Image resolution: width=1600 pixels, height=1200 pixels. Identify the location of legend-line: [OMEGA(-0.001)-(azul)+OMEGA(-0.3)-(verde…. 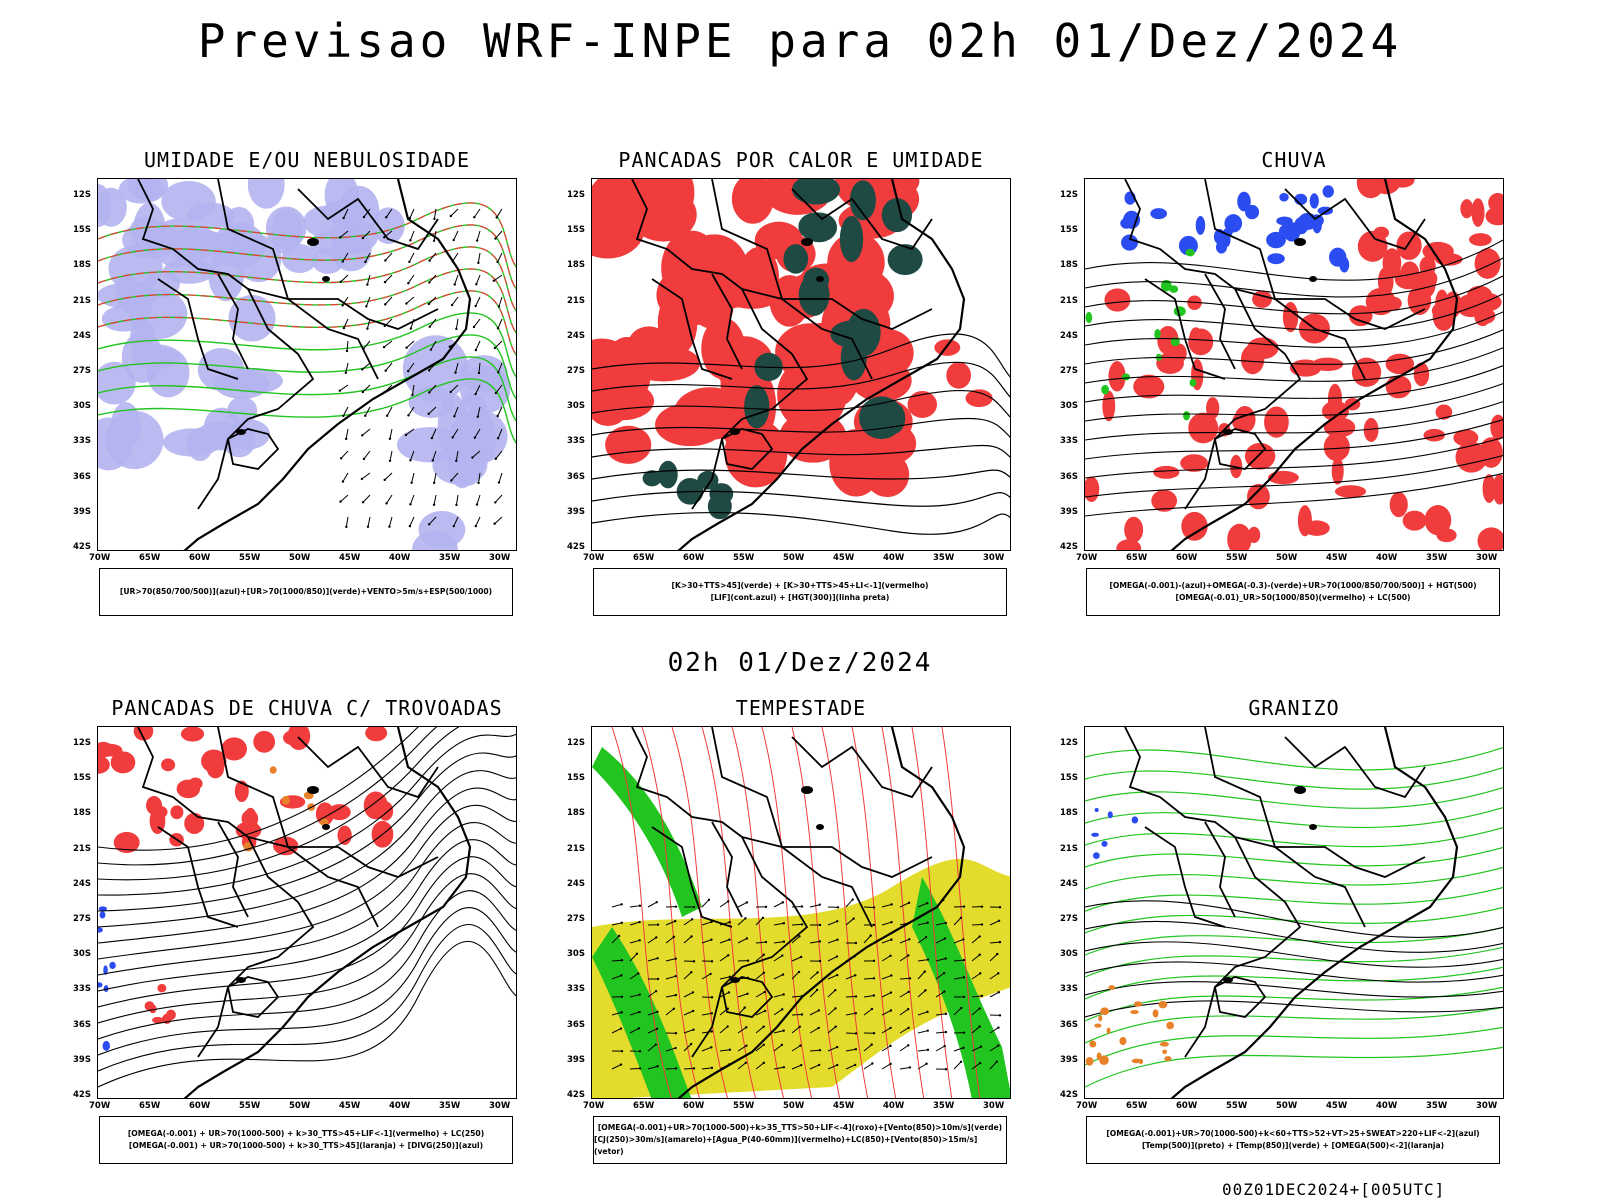
(1293, 585).